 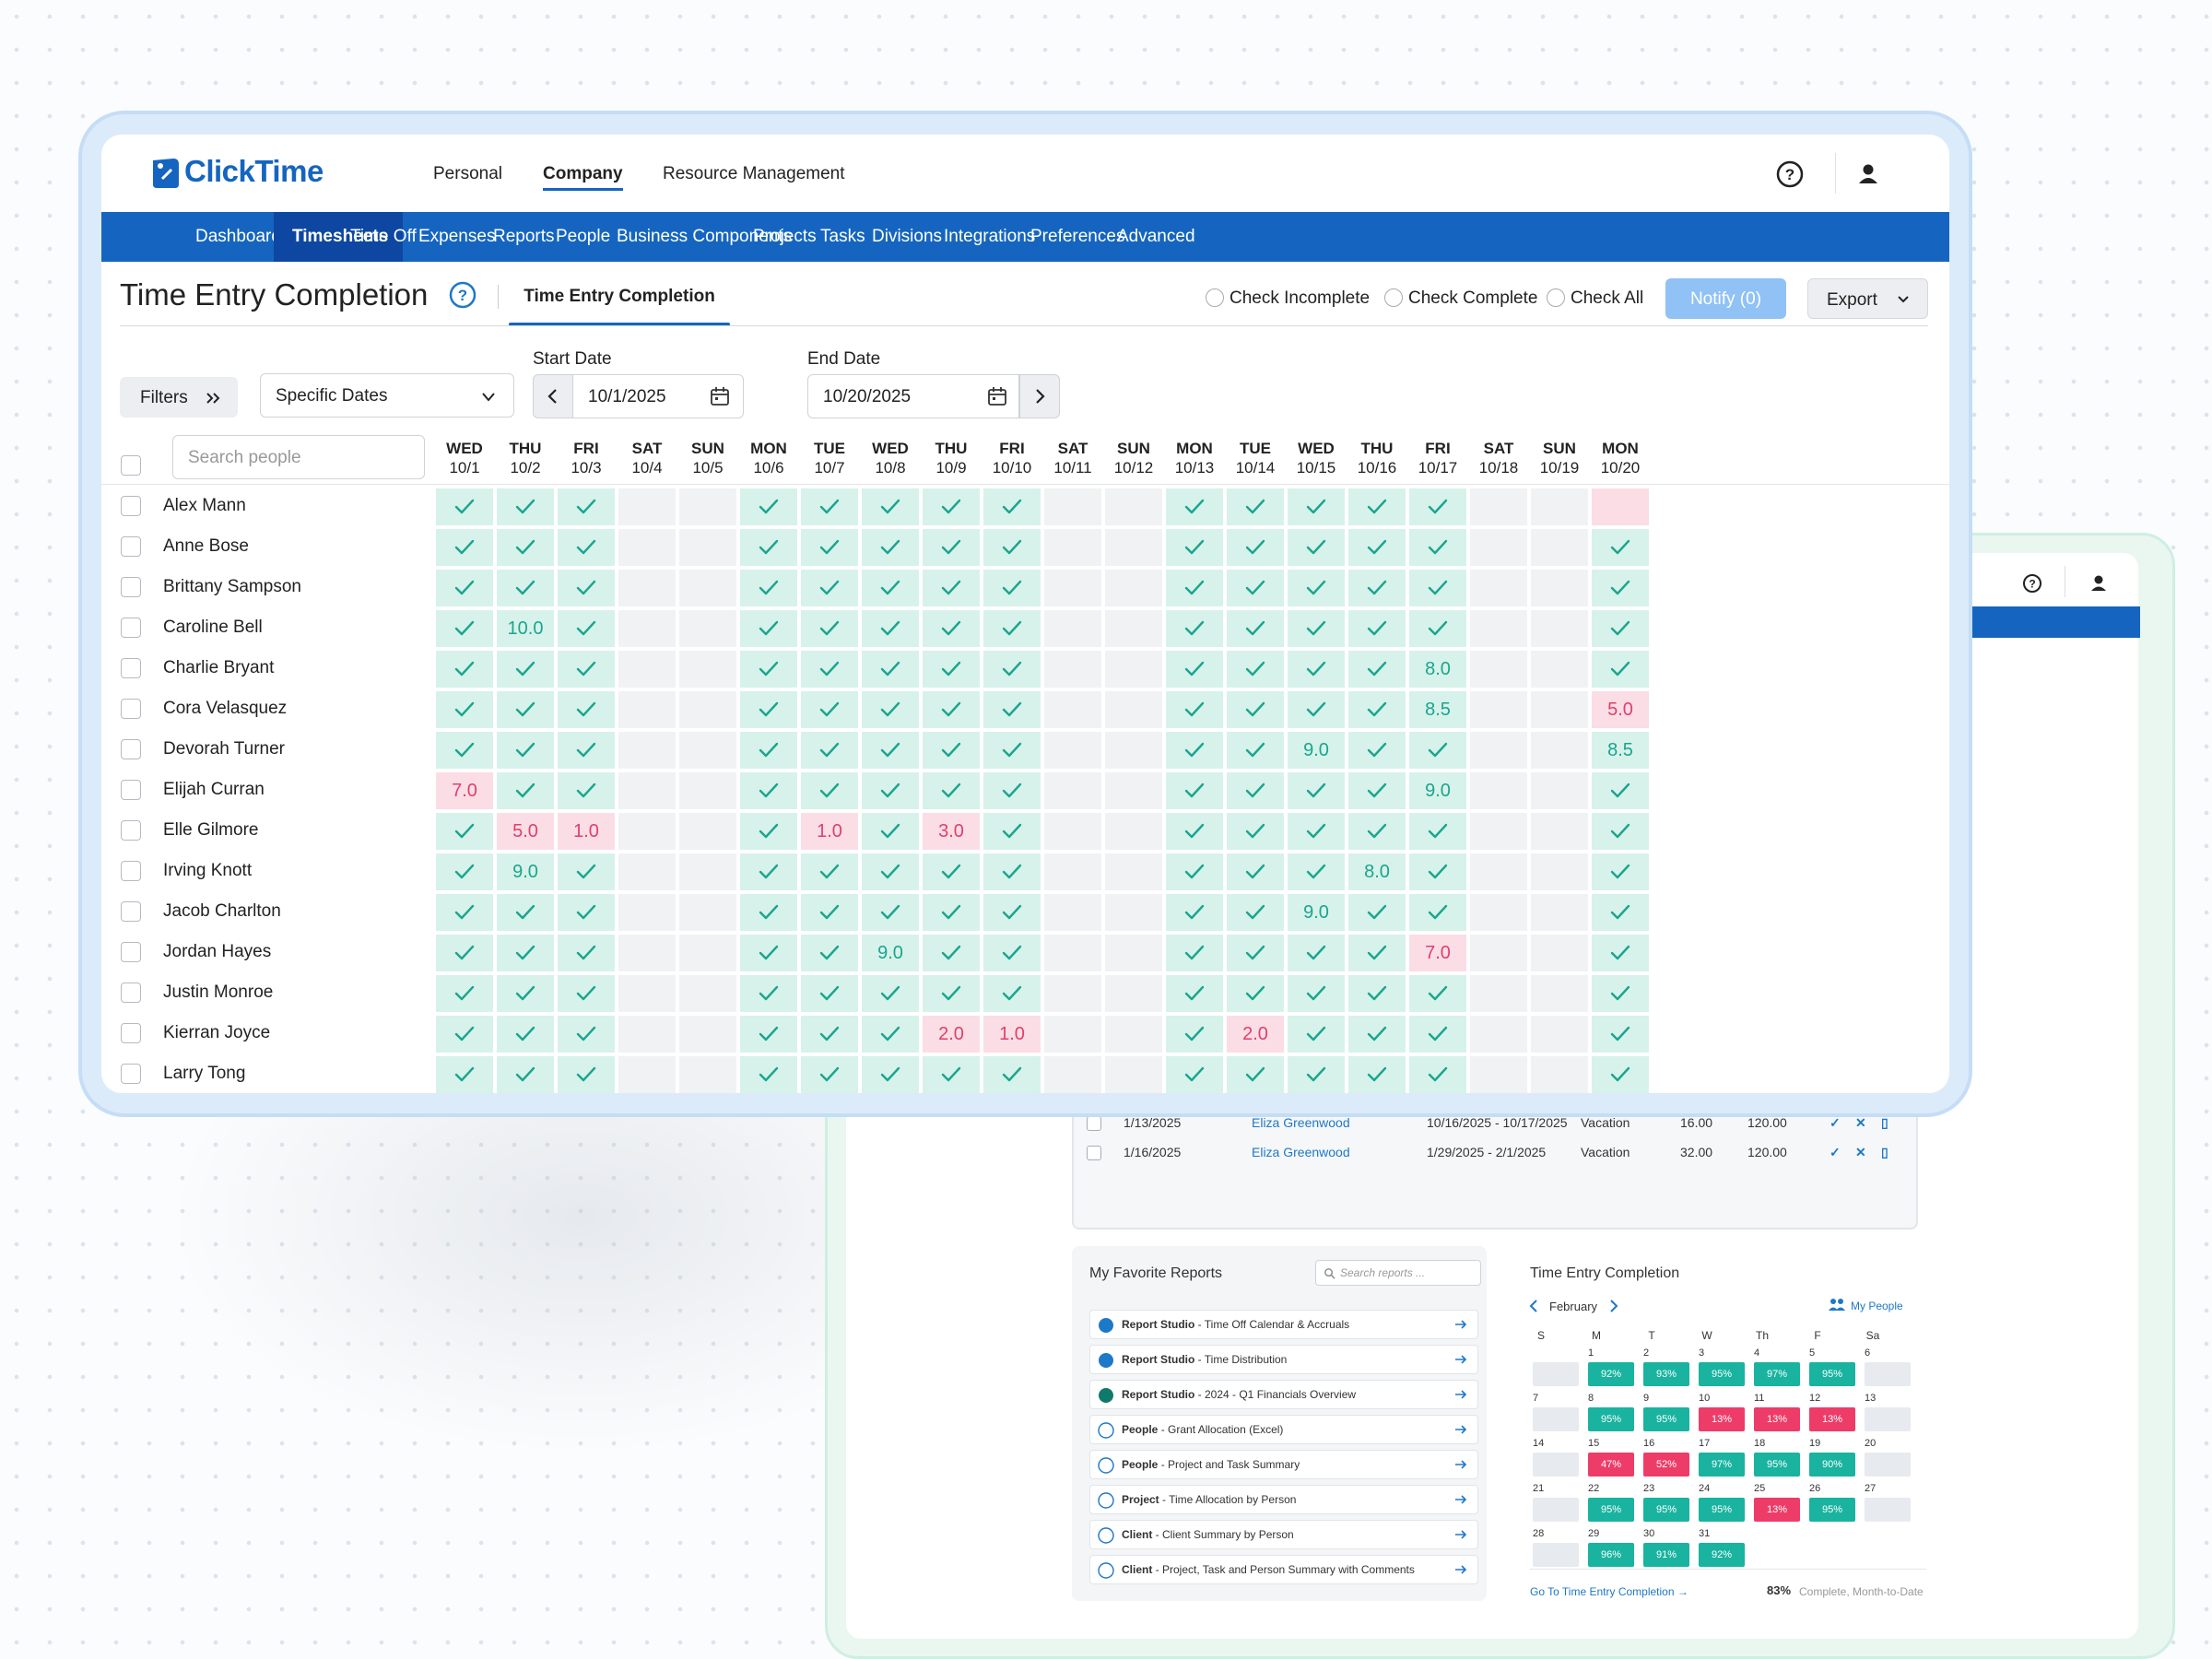 What do you see at coordinates (131, 465) in the screenshot?
I see `select-all-checkbox` at bounding box center [131, 465].